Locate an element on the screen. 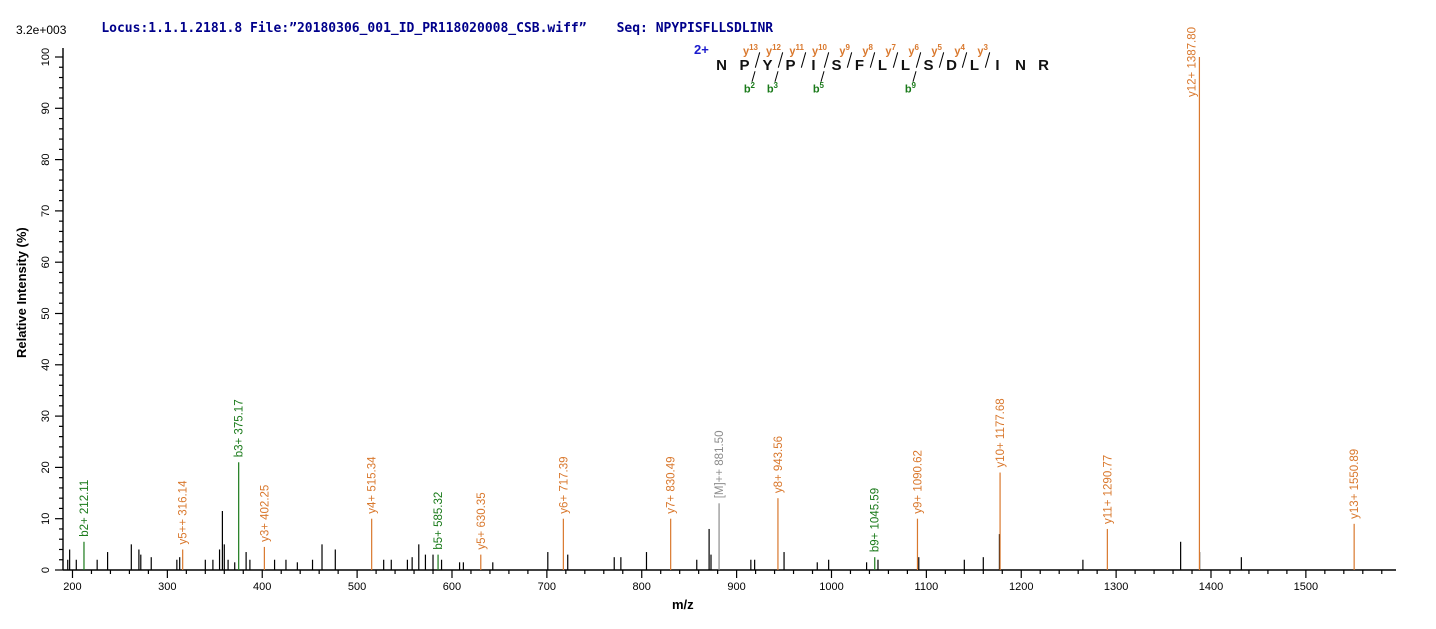 The height and width of the screenshot is (629, 1436). y-tick-label: 60 is located at coordinates (46, 262).